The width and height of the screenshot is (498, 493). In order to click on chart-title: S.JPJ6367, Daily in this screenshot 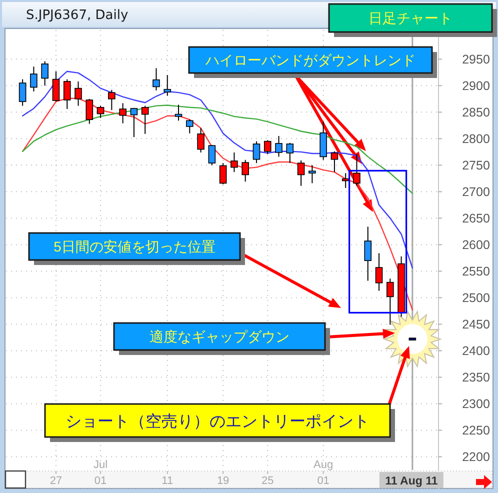, I will do `click(77, 15)`.